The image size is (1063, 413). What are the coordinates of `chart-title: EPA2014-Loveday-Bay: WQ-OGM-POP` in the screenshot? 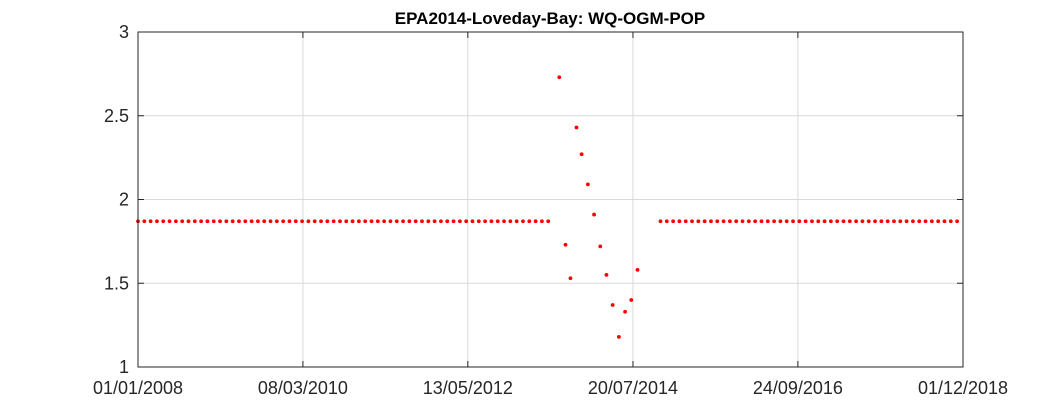 It's located at (550, 18).